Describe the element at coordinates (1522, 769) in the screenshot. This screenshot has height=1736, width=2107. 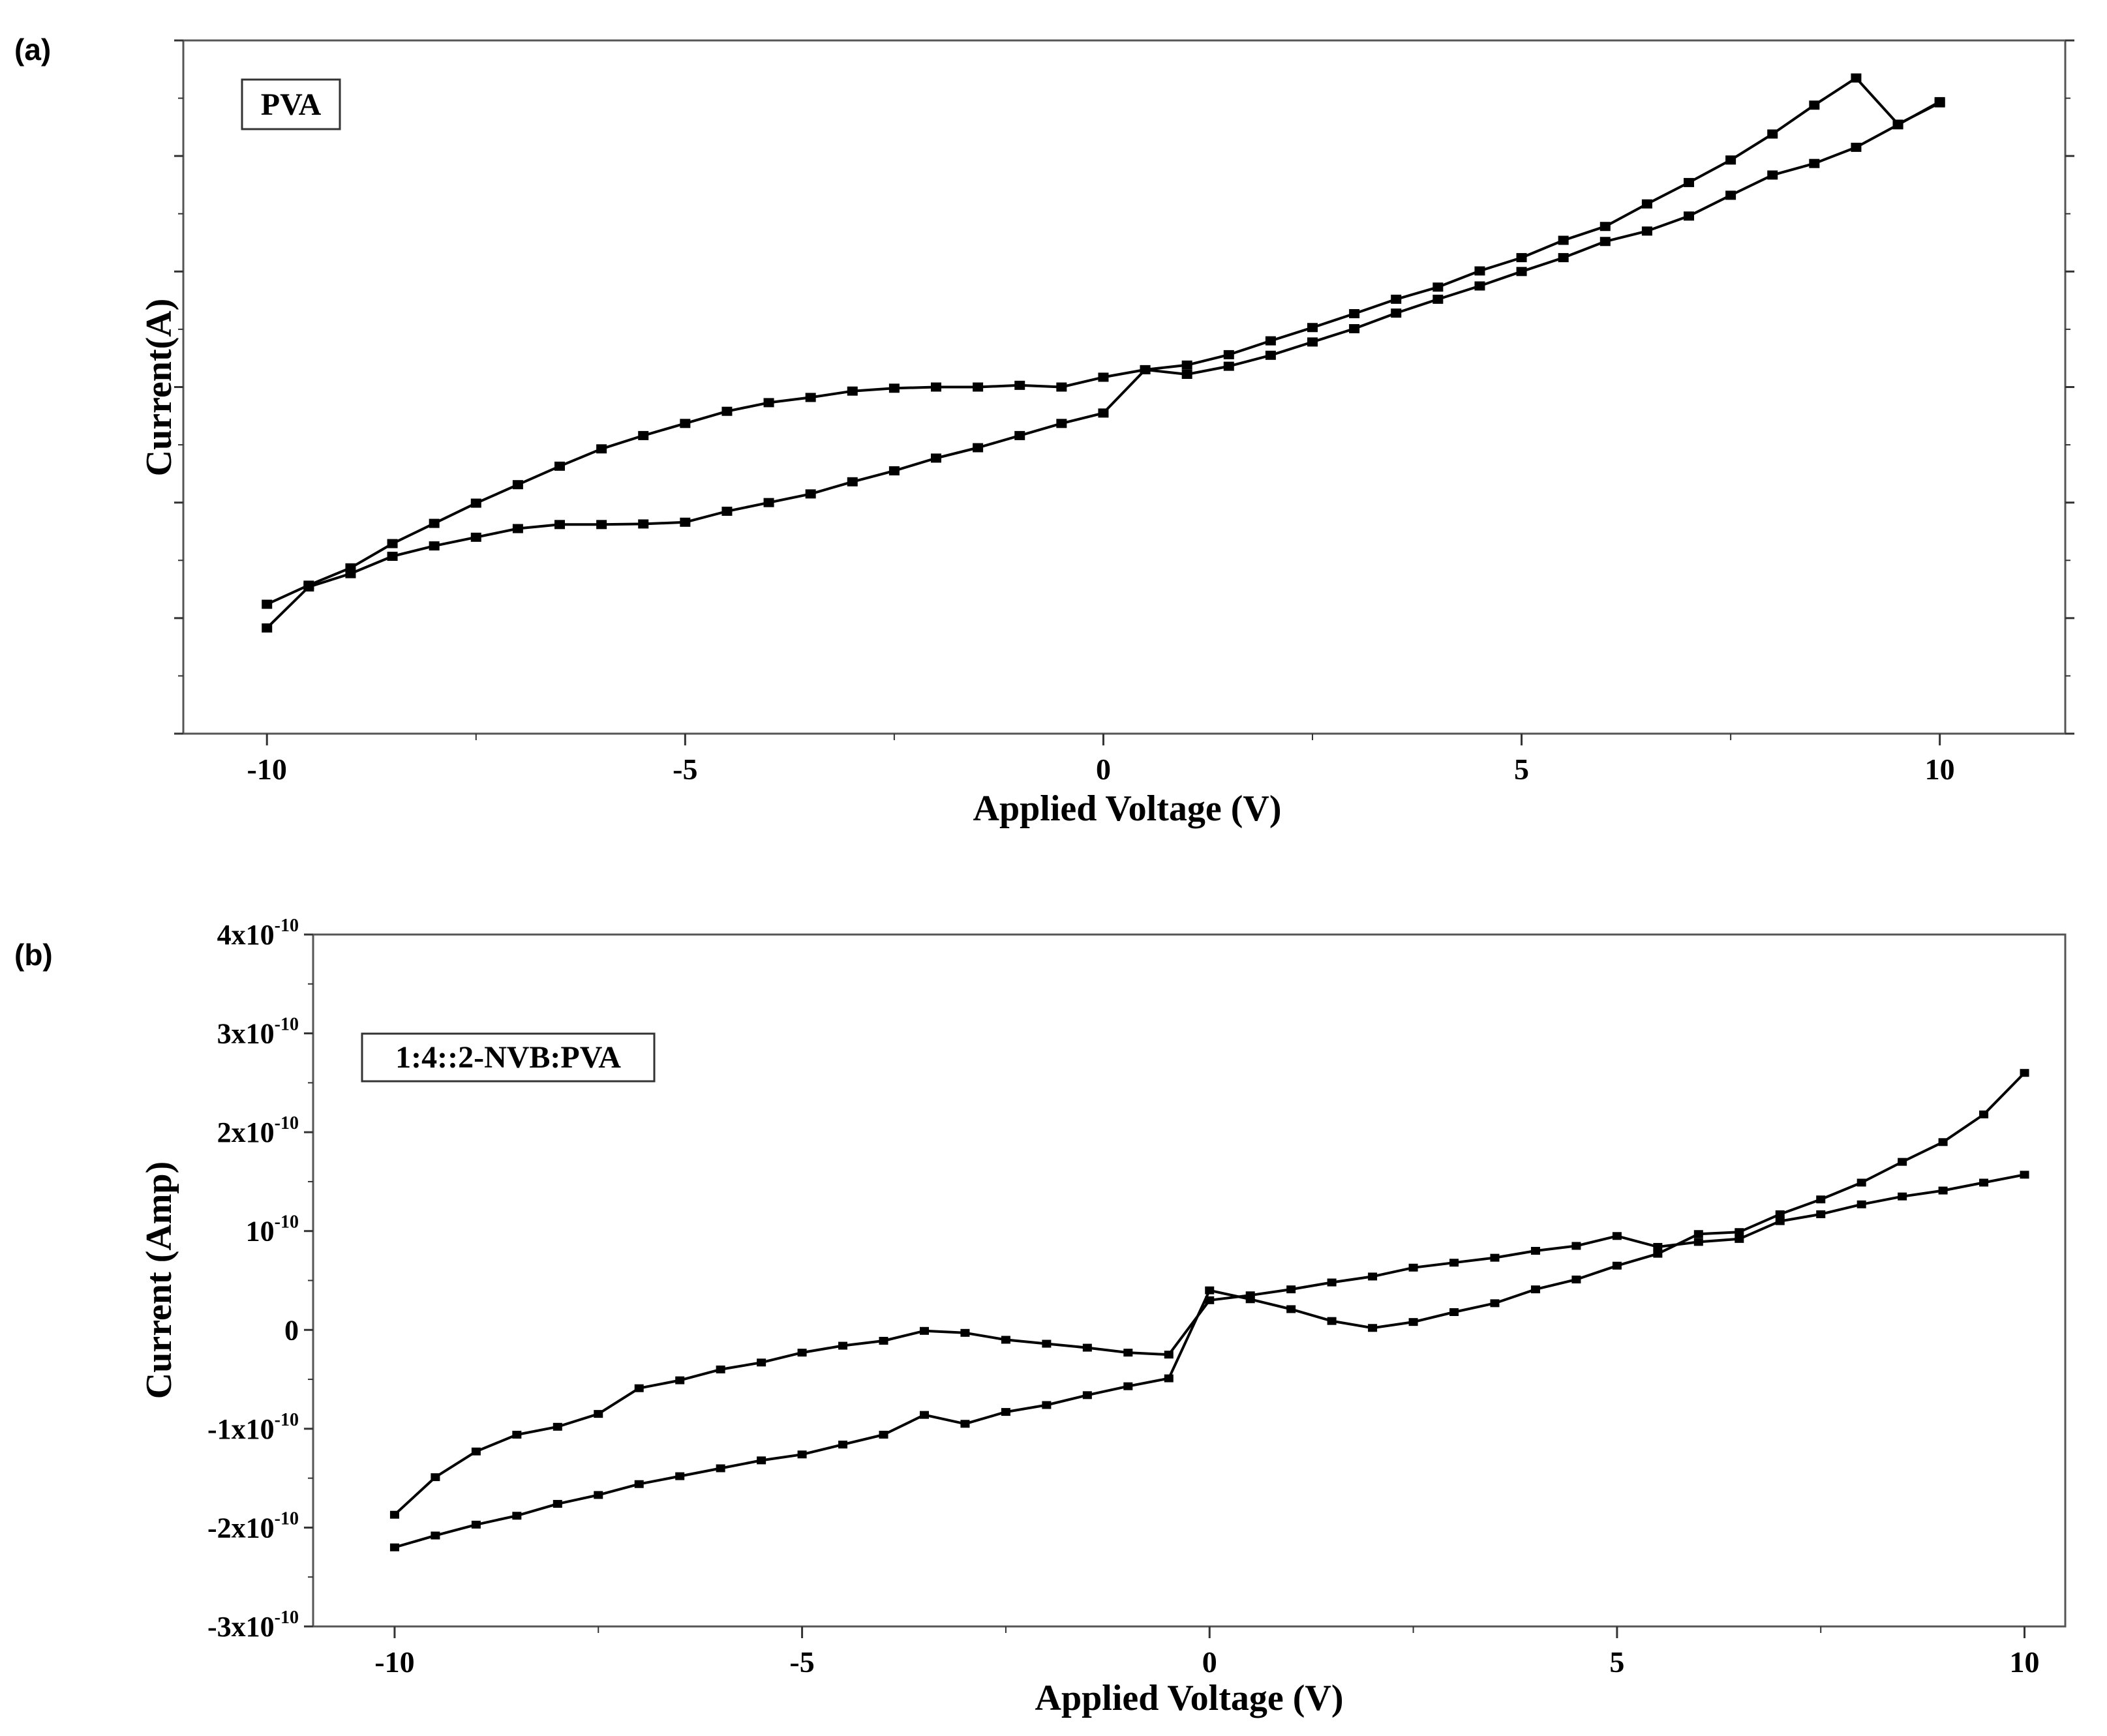
I see `x-tick-label: 5` at that location.